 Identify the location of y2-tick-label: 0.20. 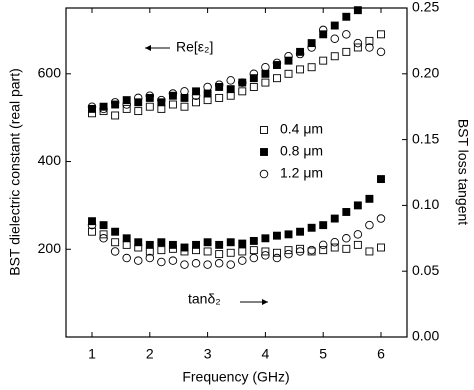
(425, 73).